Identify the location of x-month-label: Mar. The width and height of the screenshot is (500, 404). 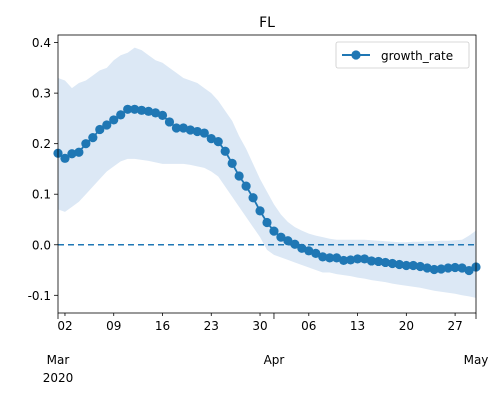
(58, 360).